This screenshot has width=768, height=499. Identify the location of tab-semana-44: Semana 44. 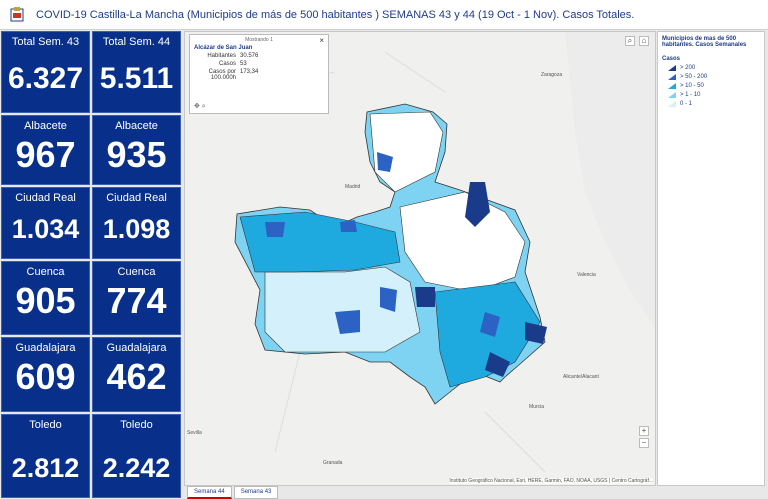
(209, 492).